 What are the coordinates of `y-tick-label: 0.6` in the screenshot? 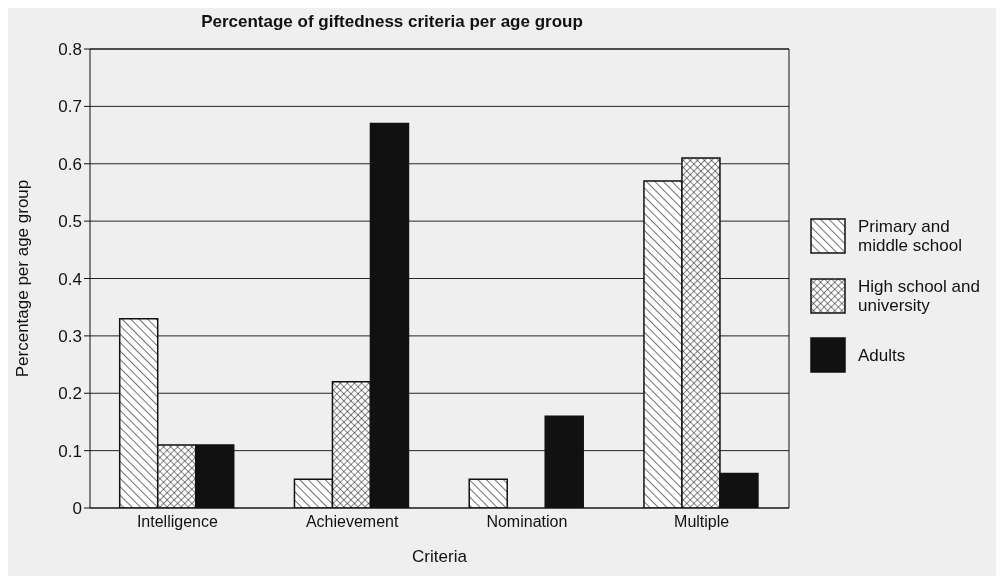 It's located at (70, 164).